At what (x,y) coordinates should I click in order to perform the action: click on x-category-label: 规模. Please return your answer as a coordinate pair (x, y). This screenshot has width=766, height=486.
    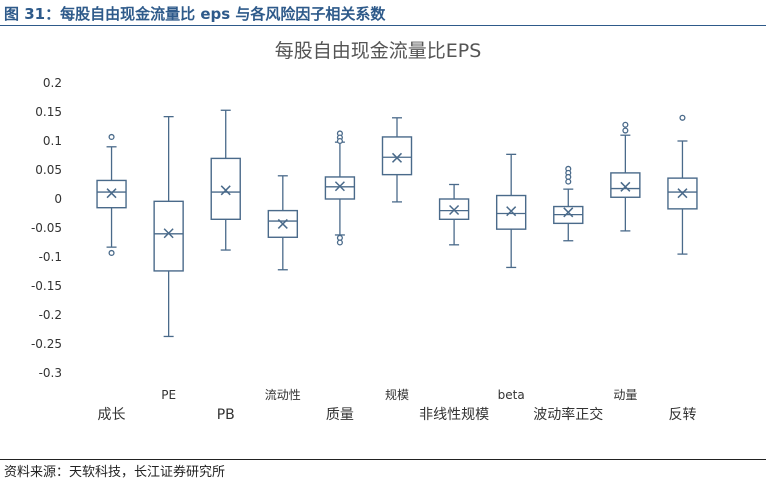
    Looking at the image, I should click on (397, 394).